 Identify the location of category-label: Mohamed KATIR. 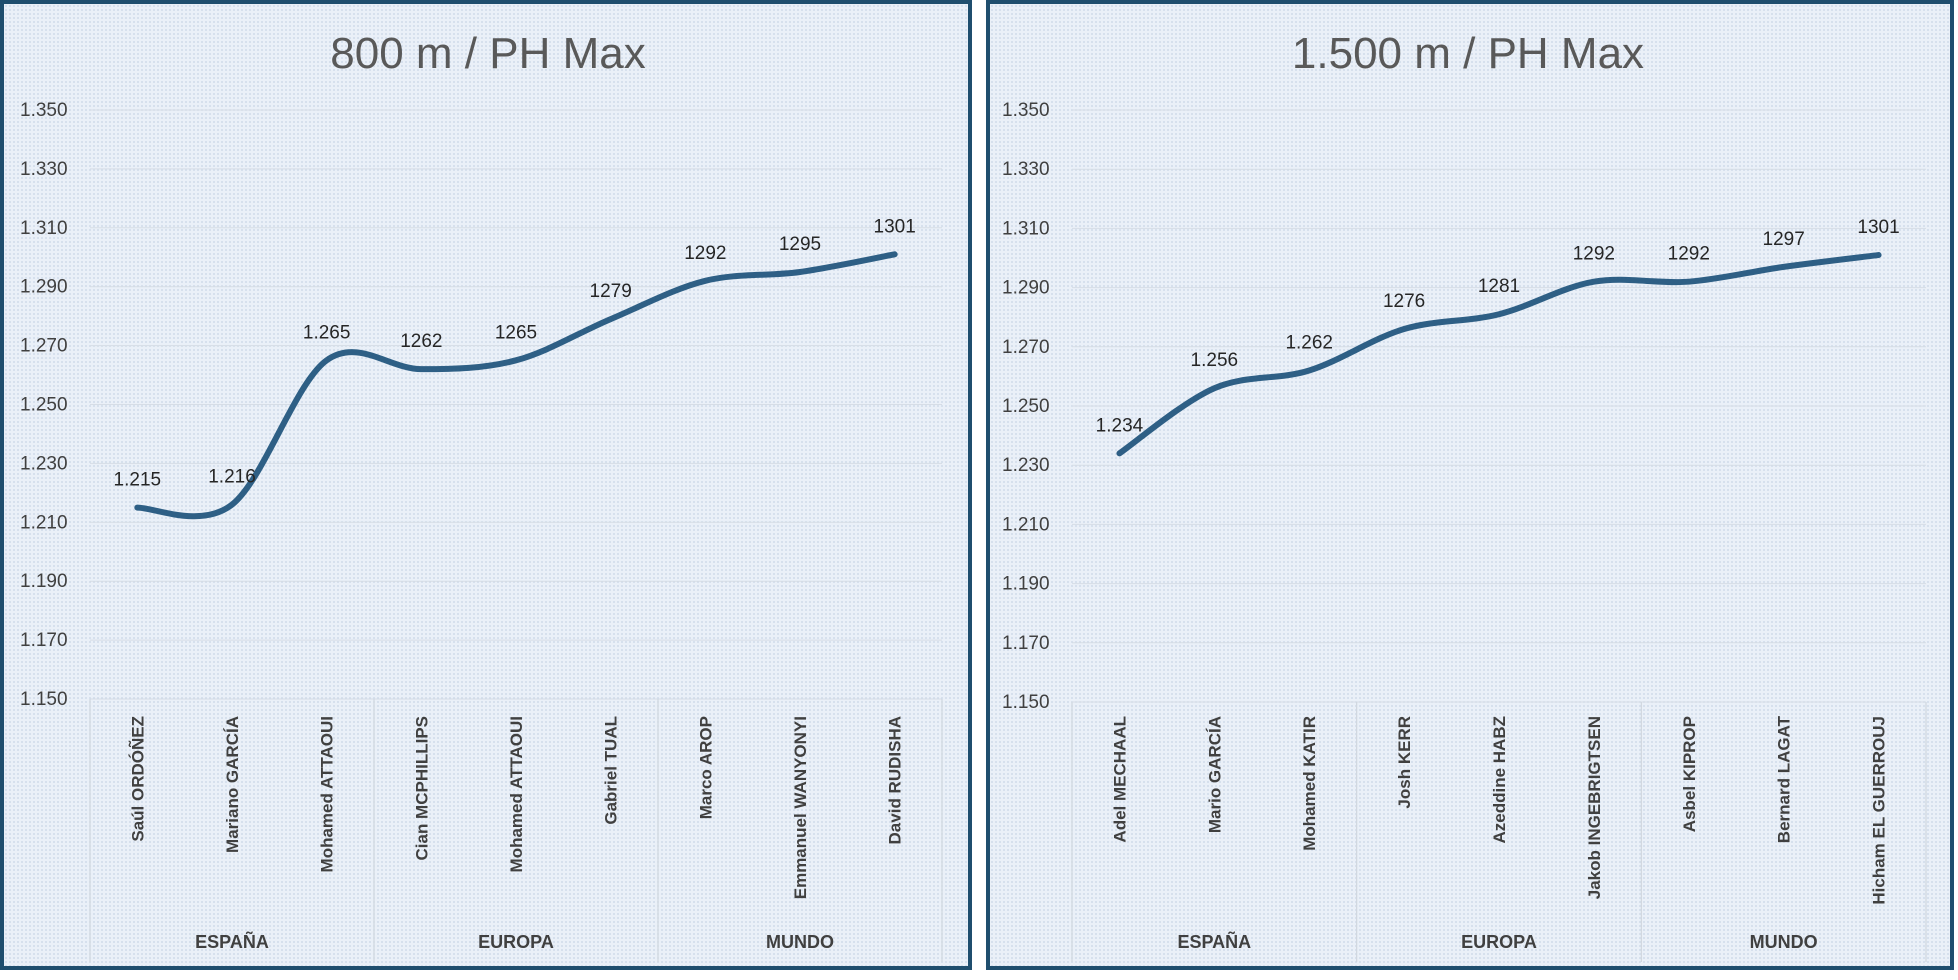
(1309, 783).